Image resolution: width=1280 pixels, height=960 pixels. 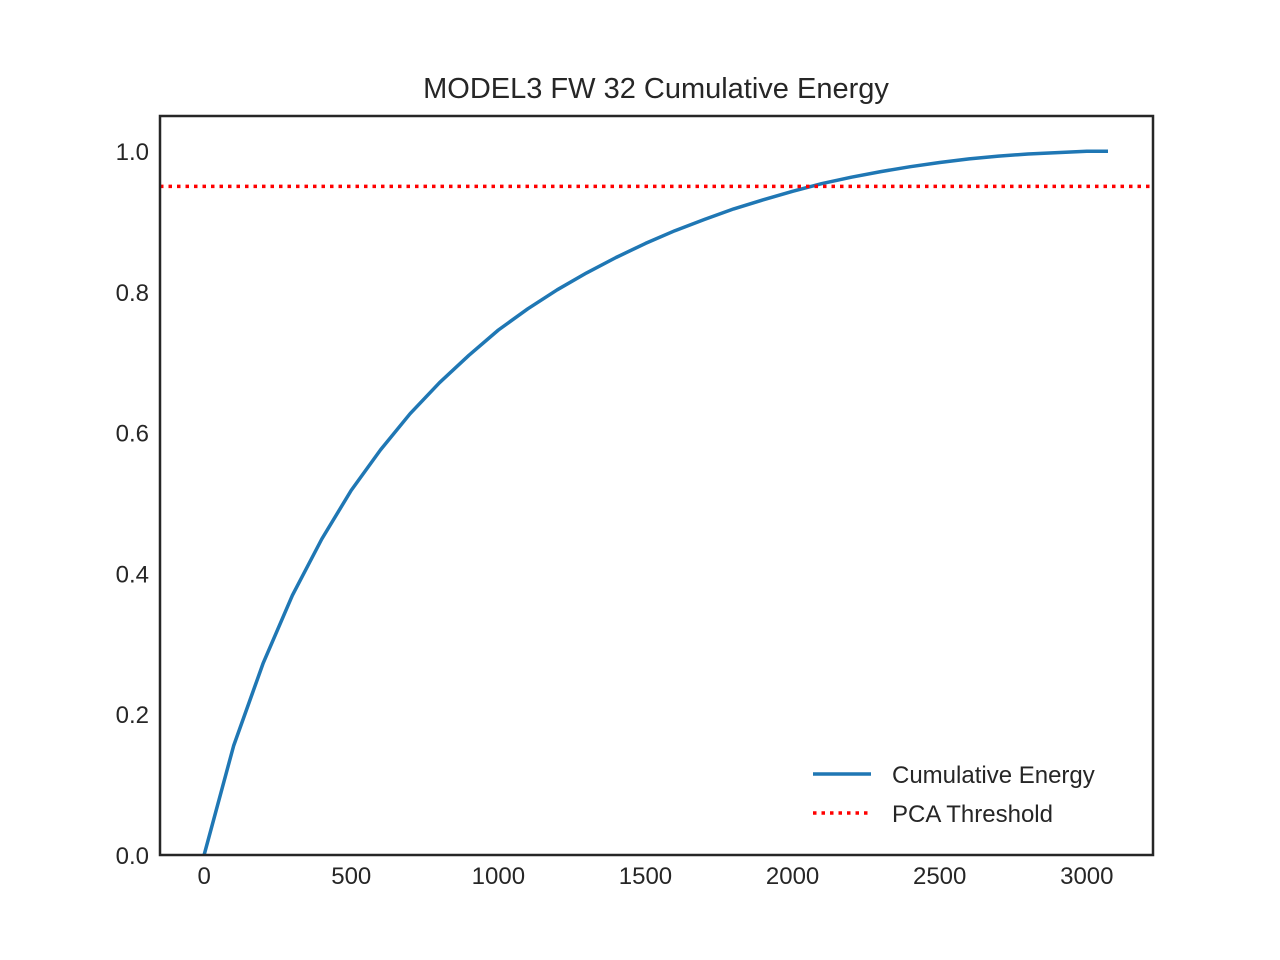 I want to click on chart-title: MODEL3 FW 32 Cumulative Energy, so click(x=656, y=89).